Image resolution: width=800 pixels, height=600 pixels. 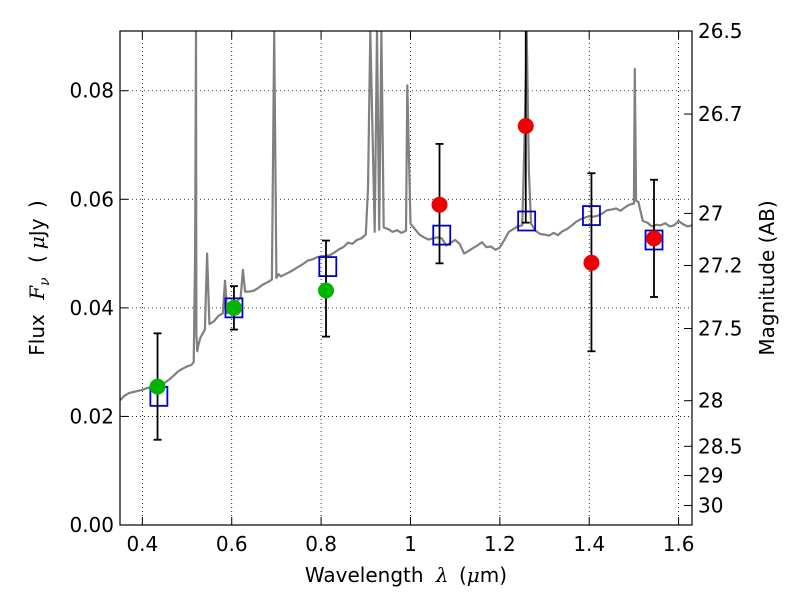 What do you see at coordinates (91, 525) in the screenshot?
I see `y-tick-label: 0.00` at bounding box center [91, 525].